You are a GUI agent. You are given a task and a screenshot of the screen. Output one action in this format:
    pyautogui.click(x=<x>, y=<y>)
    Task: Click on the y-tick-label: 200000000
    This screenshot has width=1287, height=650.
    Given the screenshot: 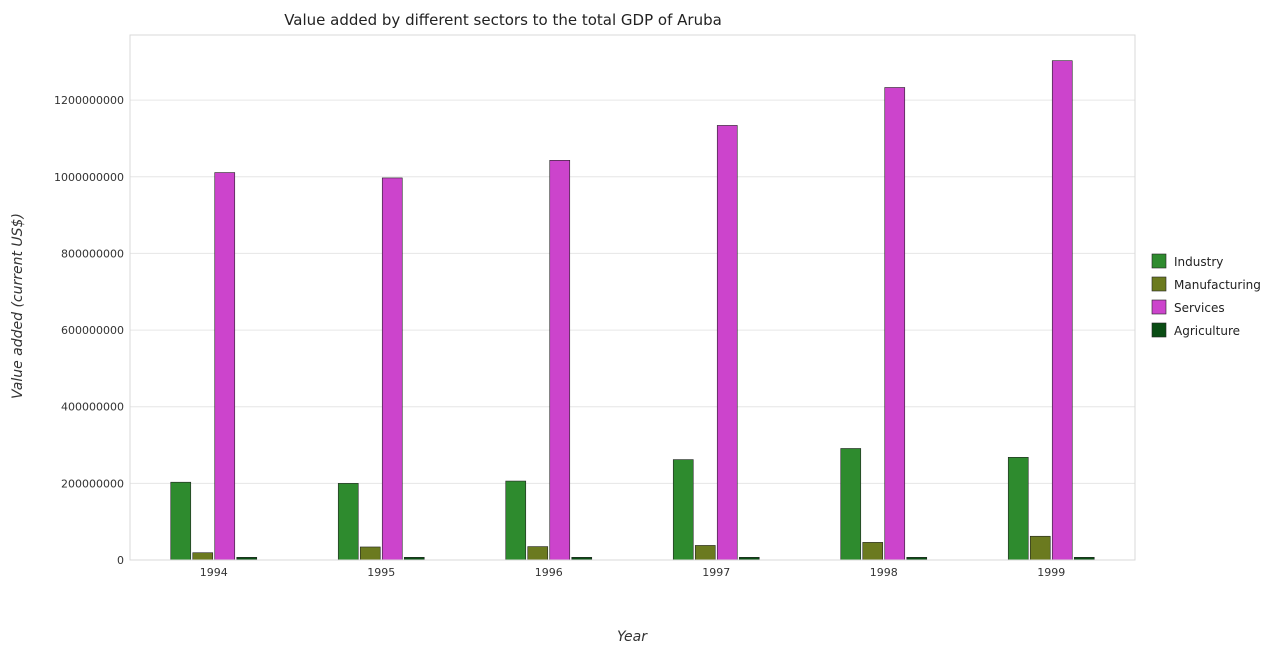 What is the action you would take?
    pyautogui.click(x=92, y=483)
    